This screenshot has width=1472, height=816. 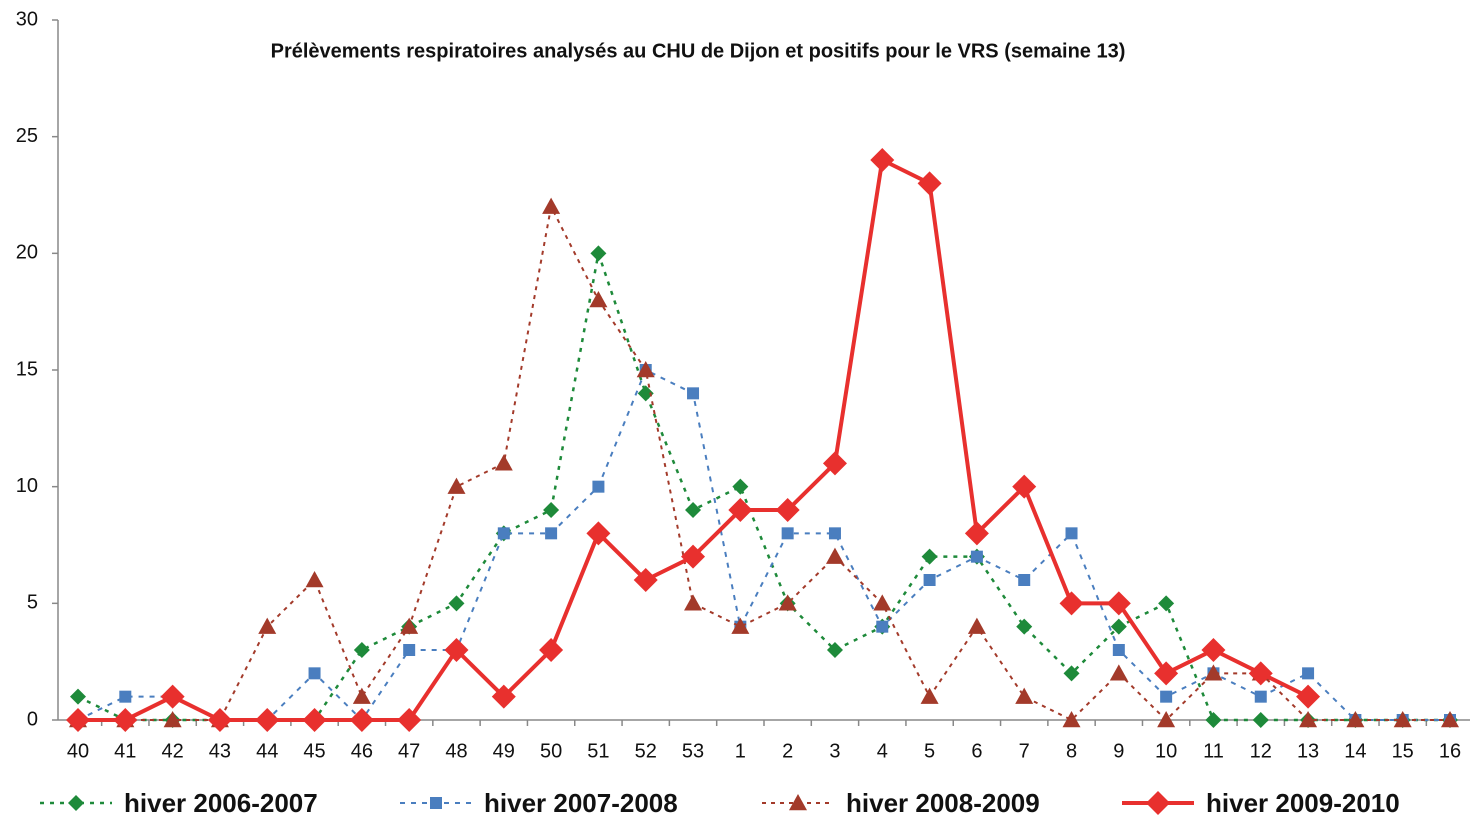 What do you see at coordinates (172, 751) in the screenshot?
I see `x-tick-label: 42` at bounding box center [172, 751].